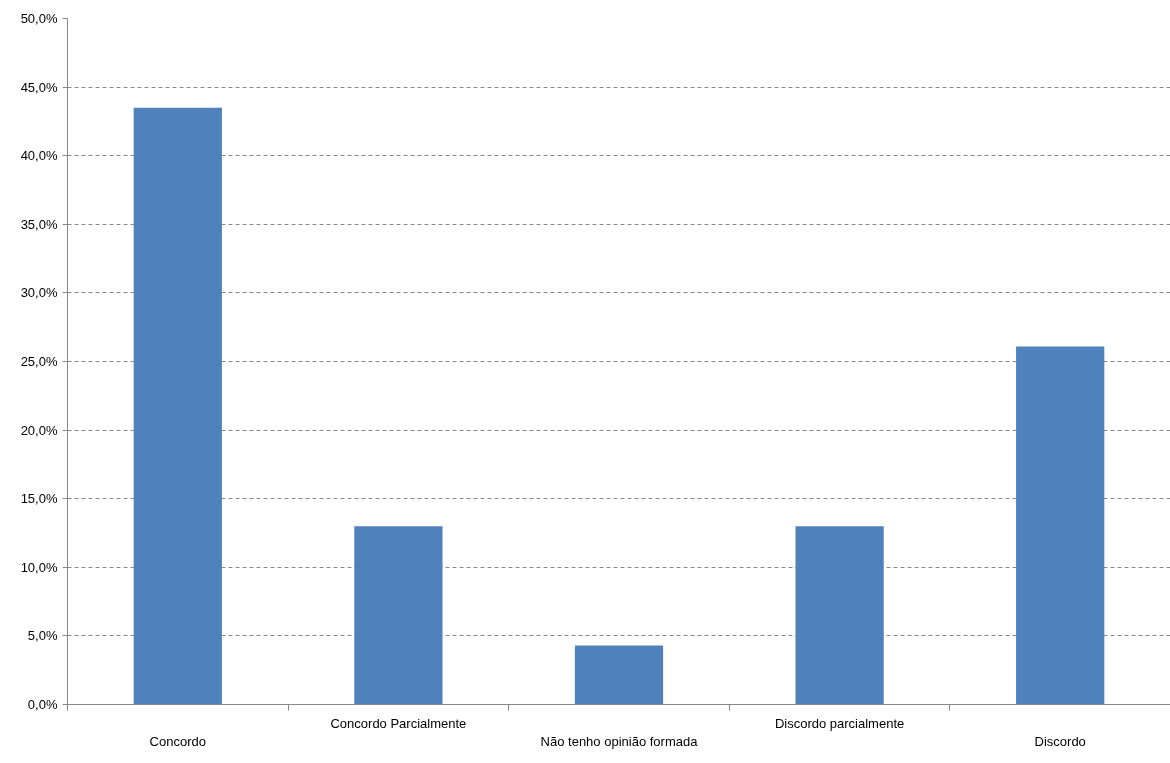  I want to click on x-tick-label: Discordo, so click(1060, 741).